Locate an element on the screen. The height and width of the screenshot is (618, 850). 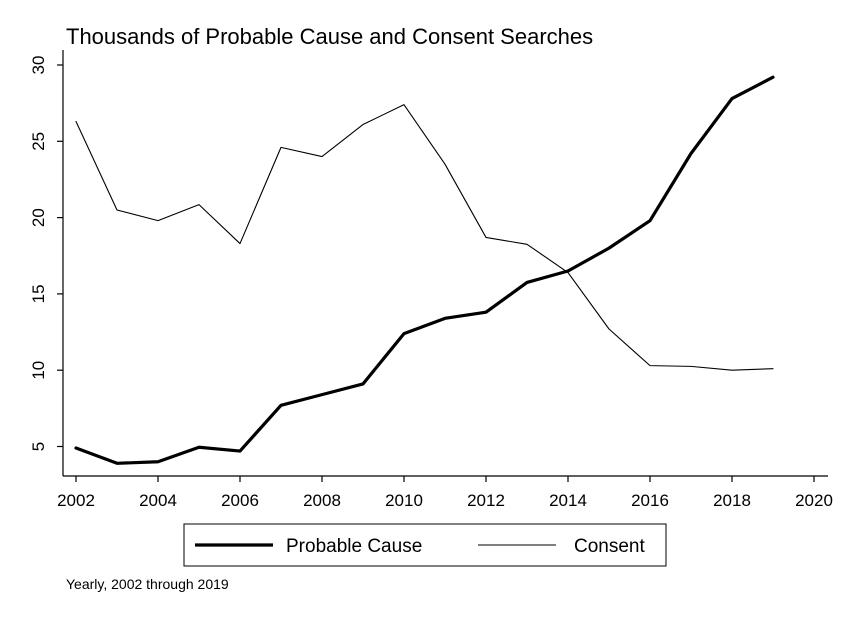
y-tick-label-15: 15 is located at coordinates (38, 293).